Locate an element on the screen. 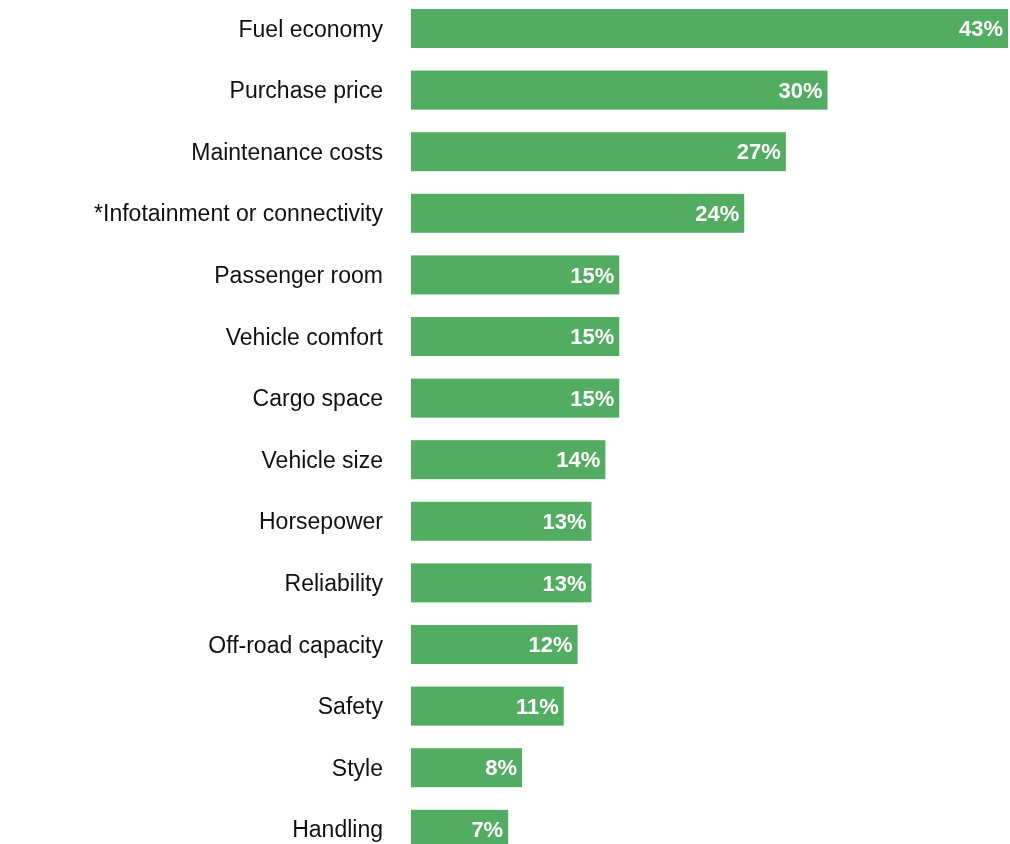 This screenshot has height=844, width=1010. y-tick-label: Purchase price is located at coordinates (306, 90).